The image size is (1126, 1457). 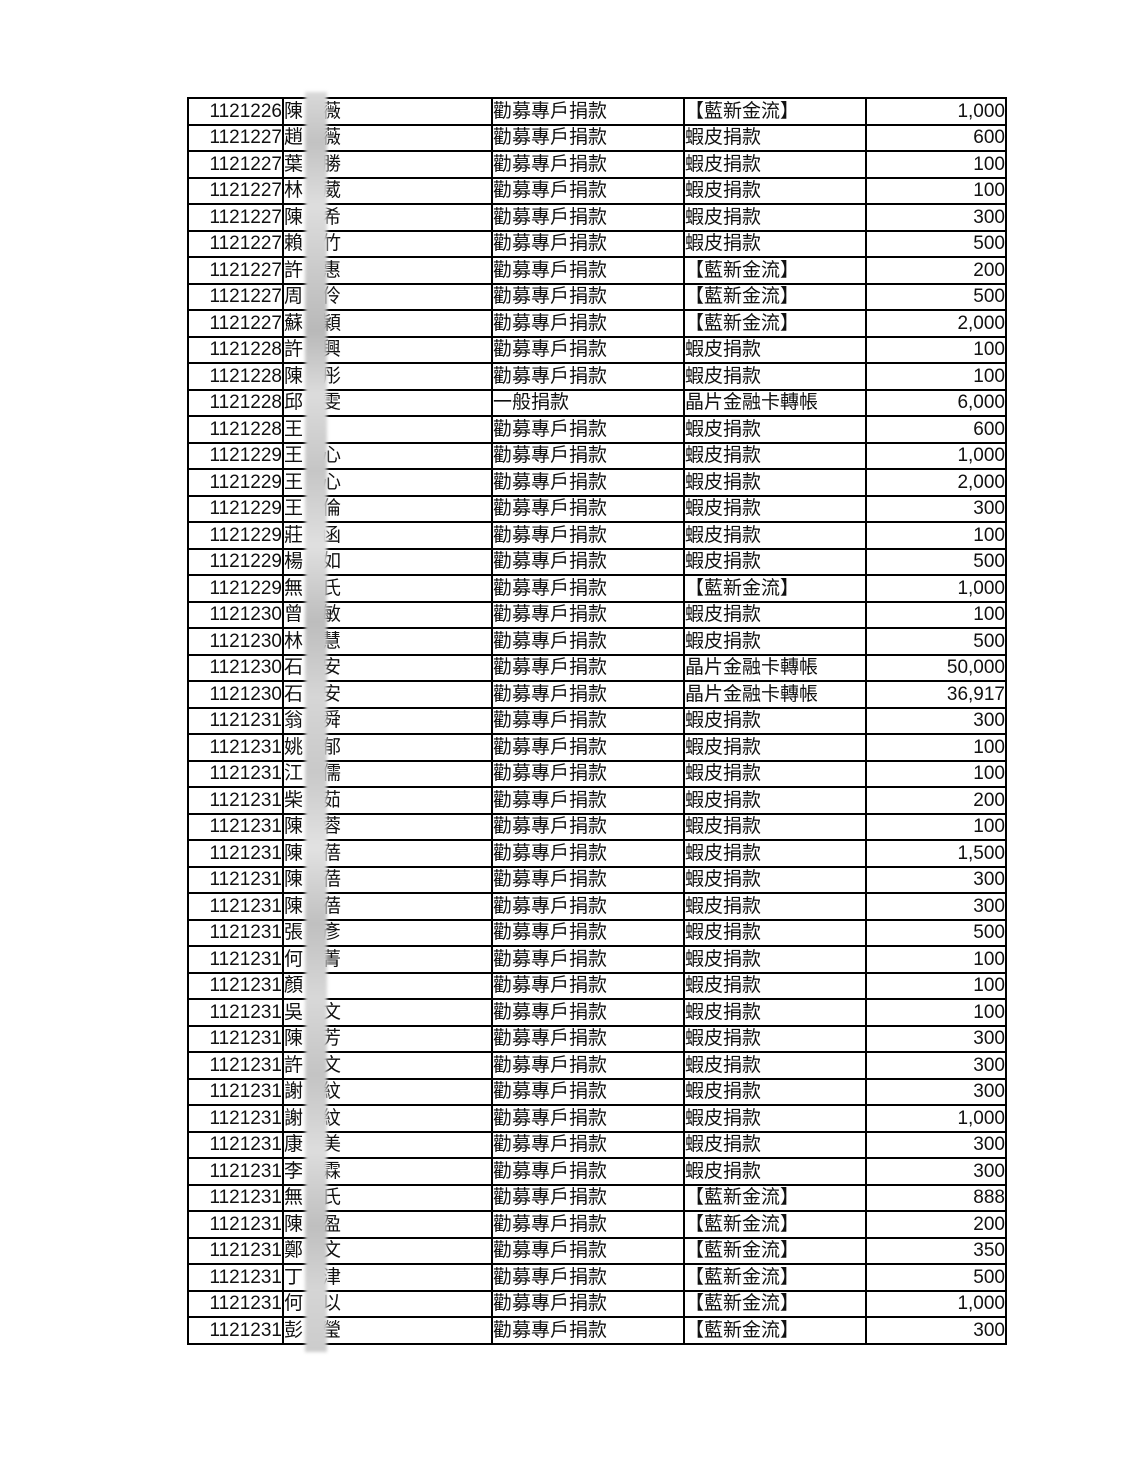 I want to click on date-cell: 1121226, so click(x=235, y=111).